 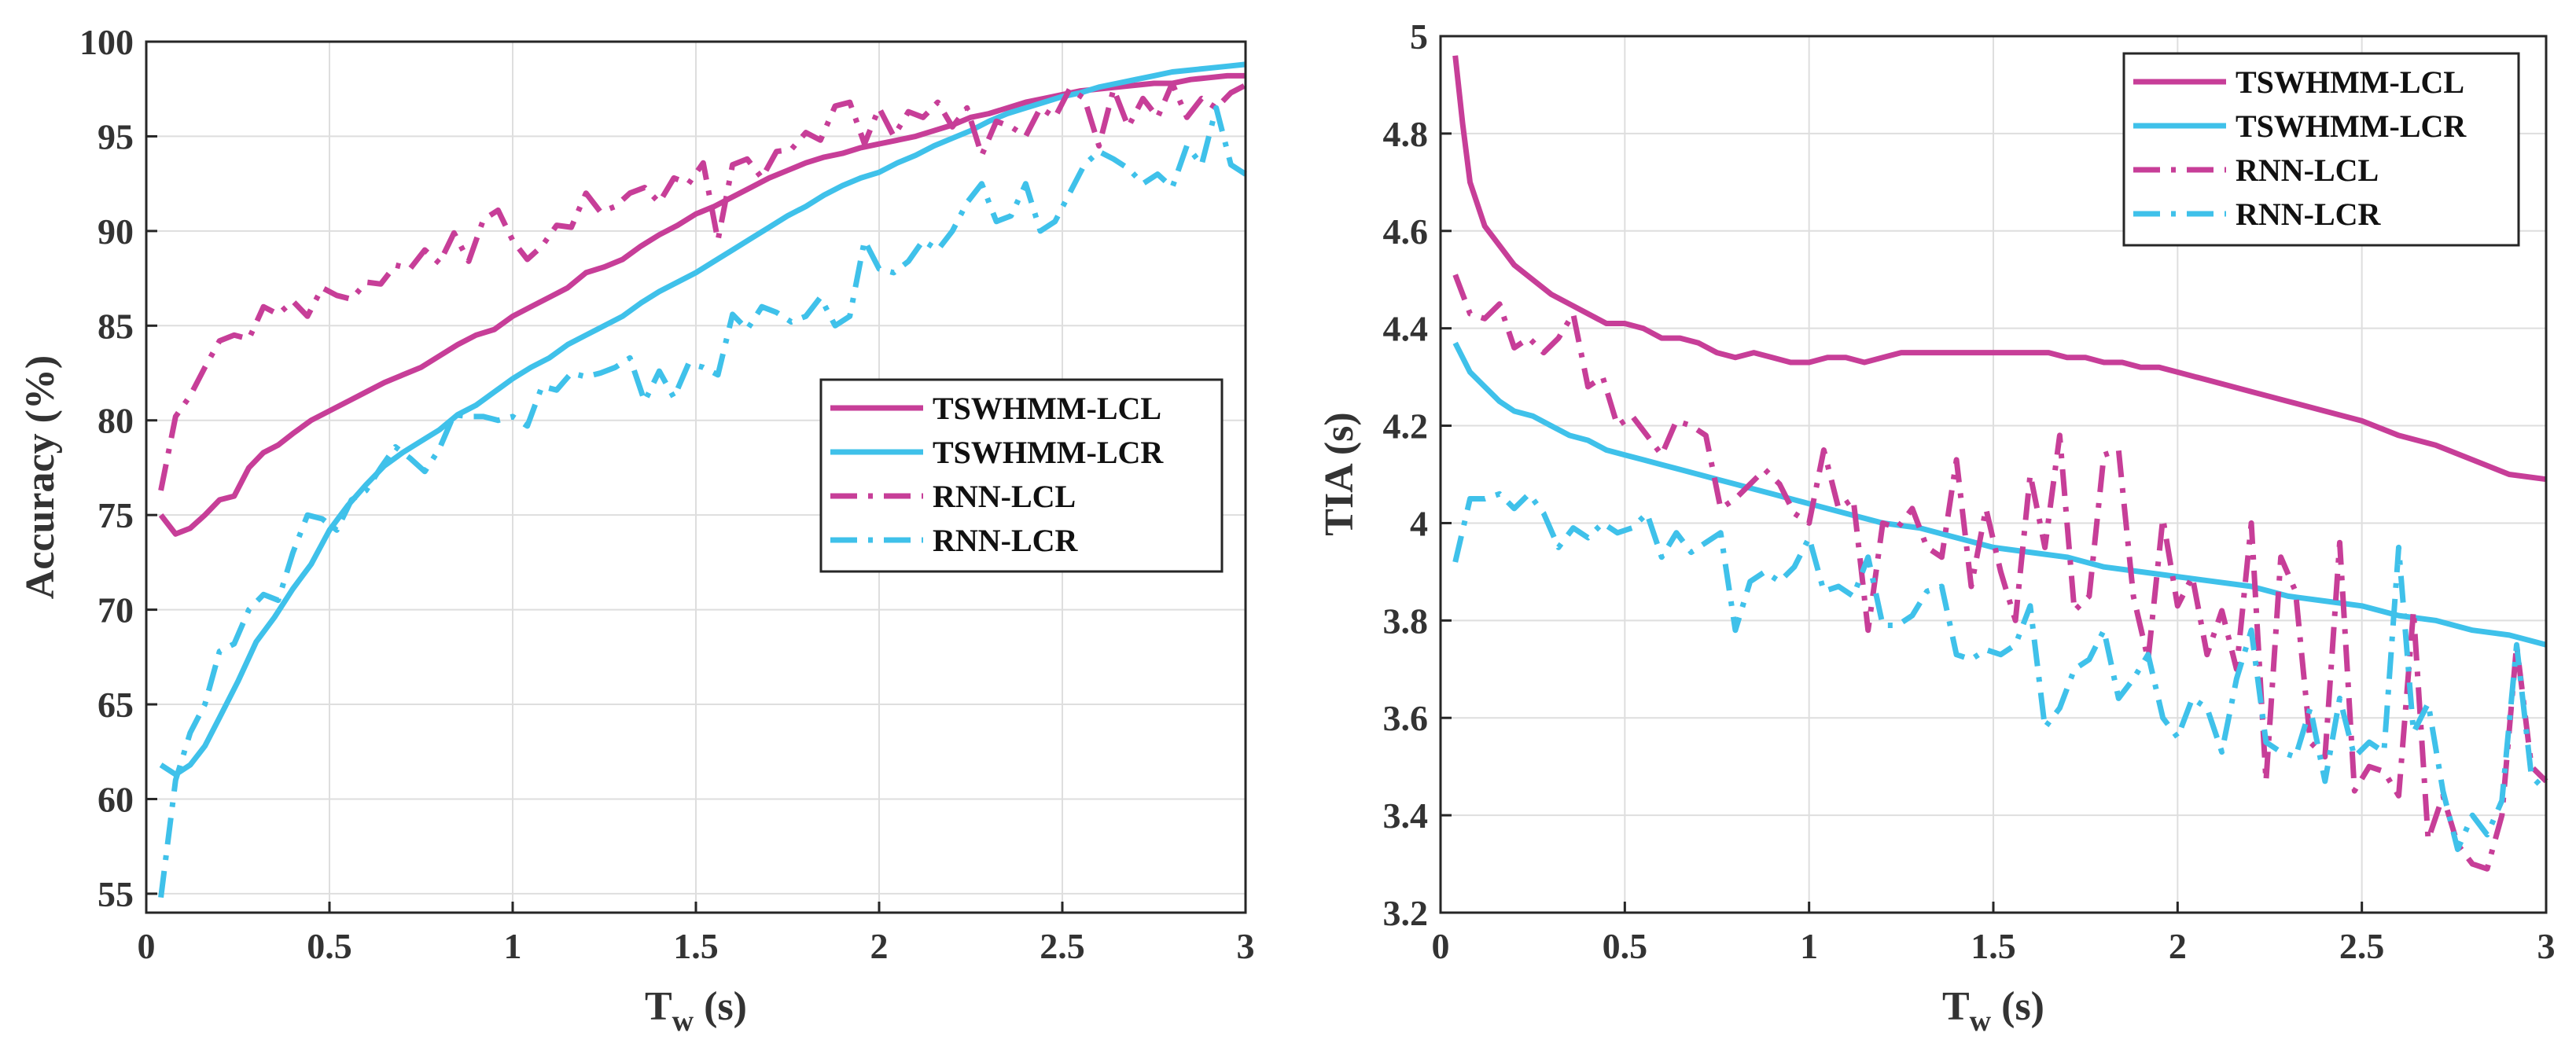 I want to click on tia-x-tick-label: 1, so click(x=1809, y=946).